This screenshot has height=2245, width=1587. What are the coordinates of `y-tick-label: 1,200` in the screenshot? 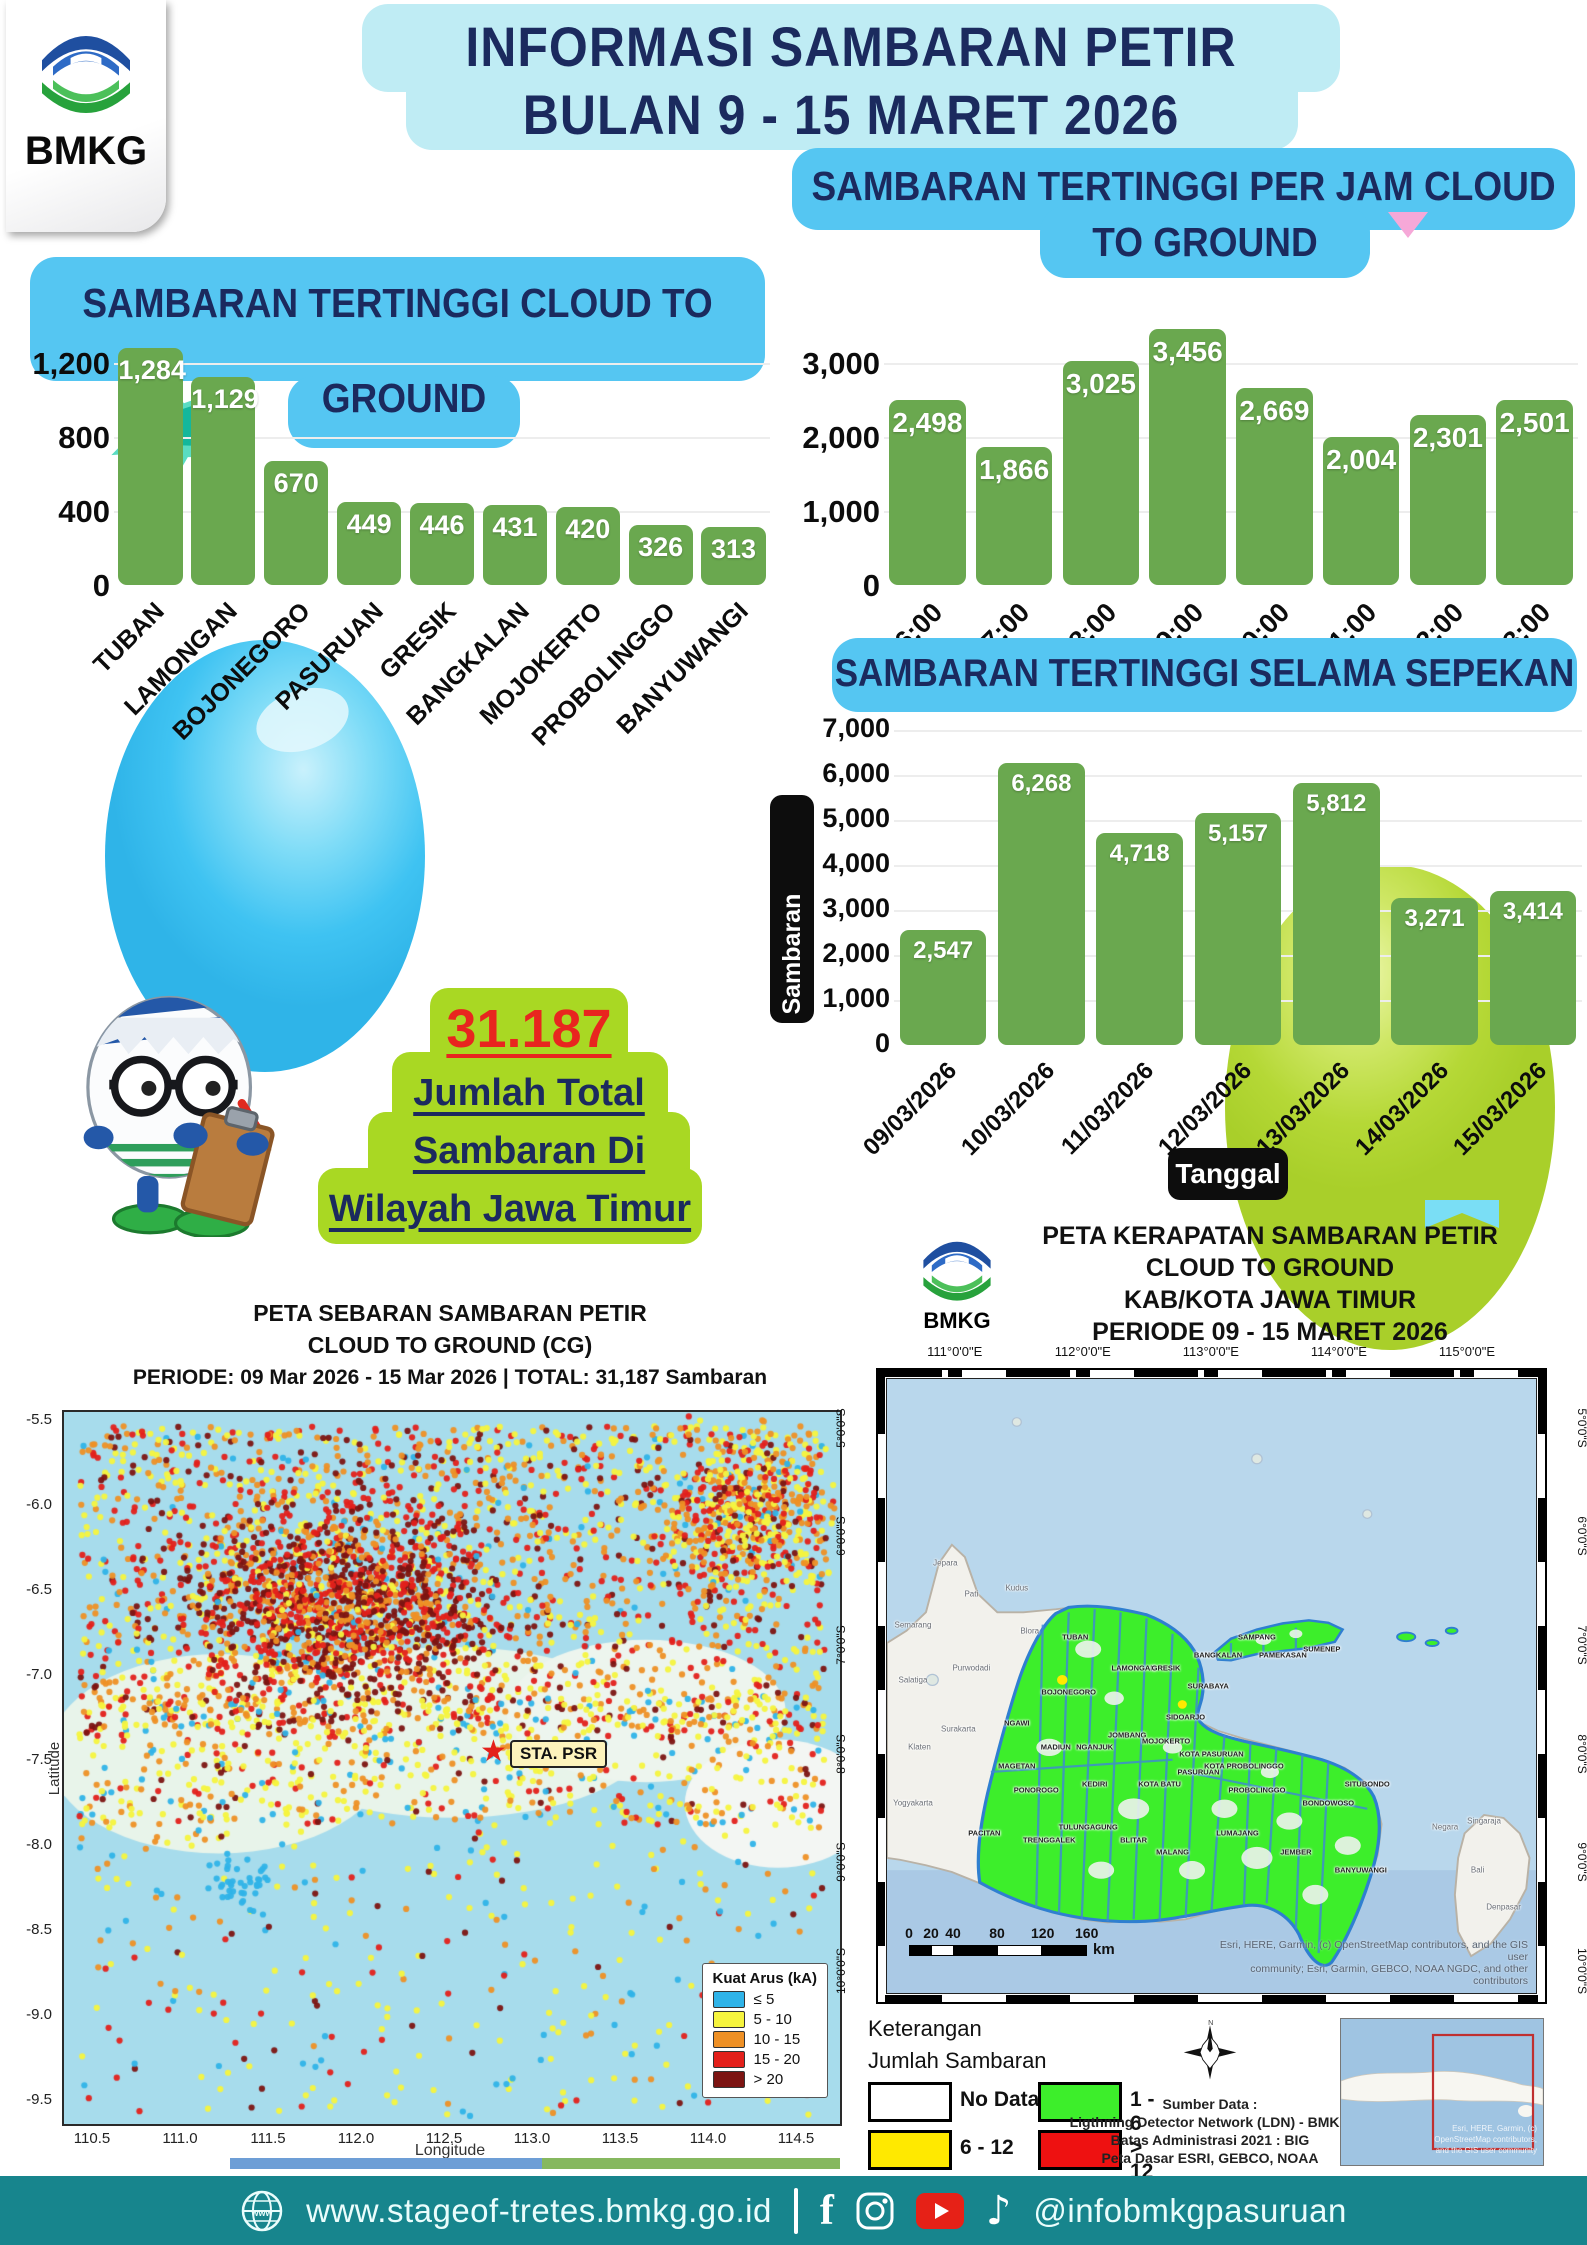 It's located at (71, 364).